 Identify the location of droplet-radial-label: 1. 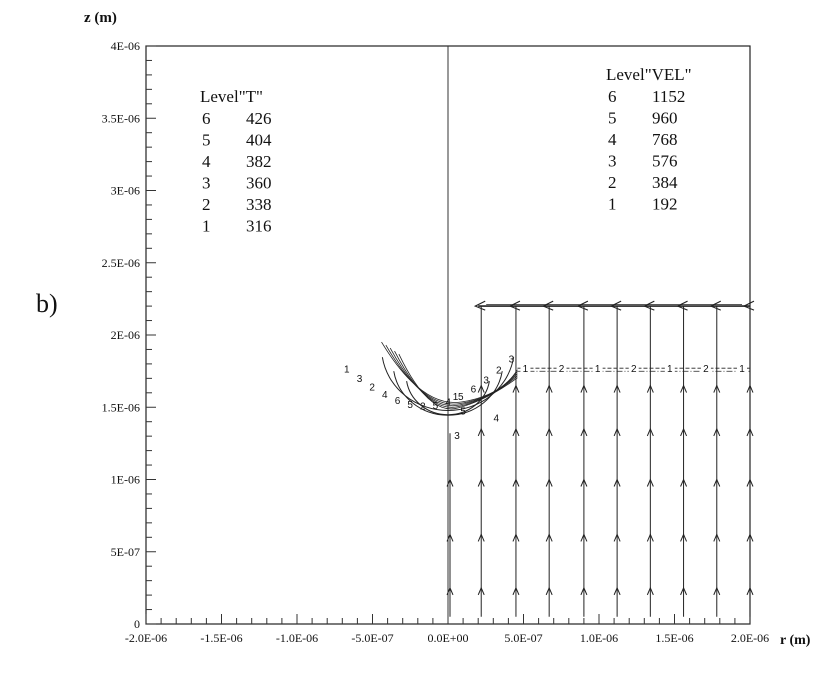
(456, 397).